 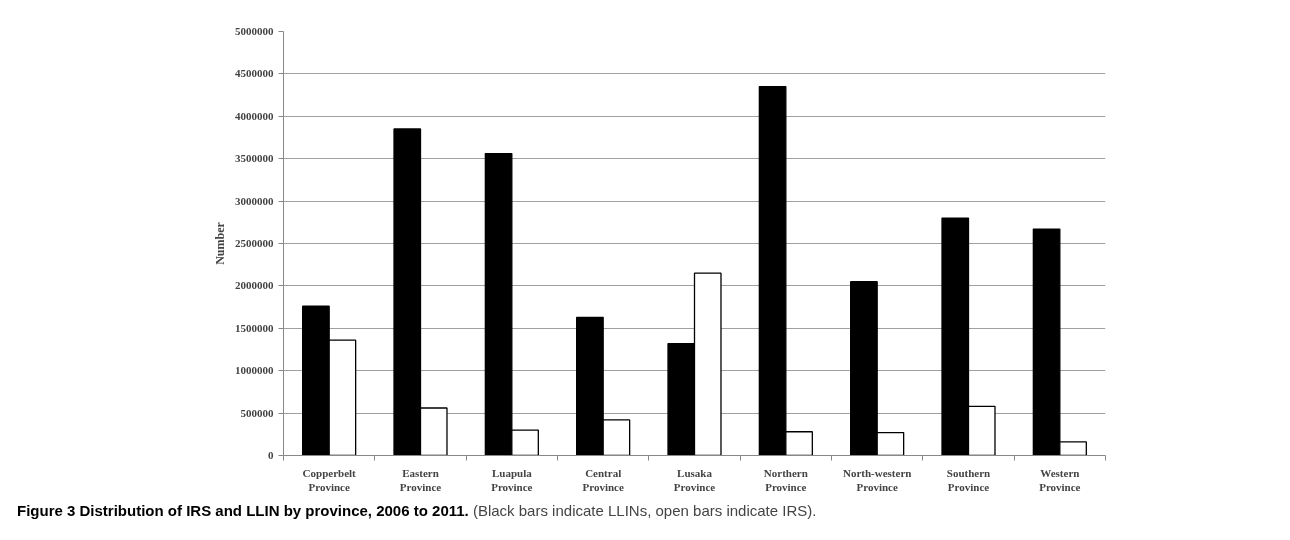 What do you see at coordinates (420, 479) in the screenshot?
I see `x-tick-label: Eastern Province` at bounding box center [420, 479].